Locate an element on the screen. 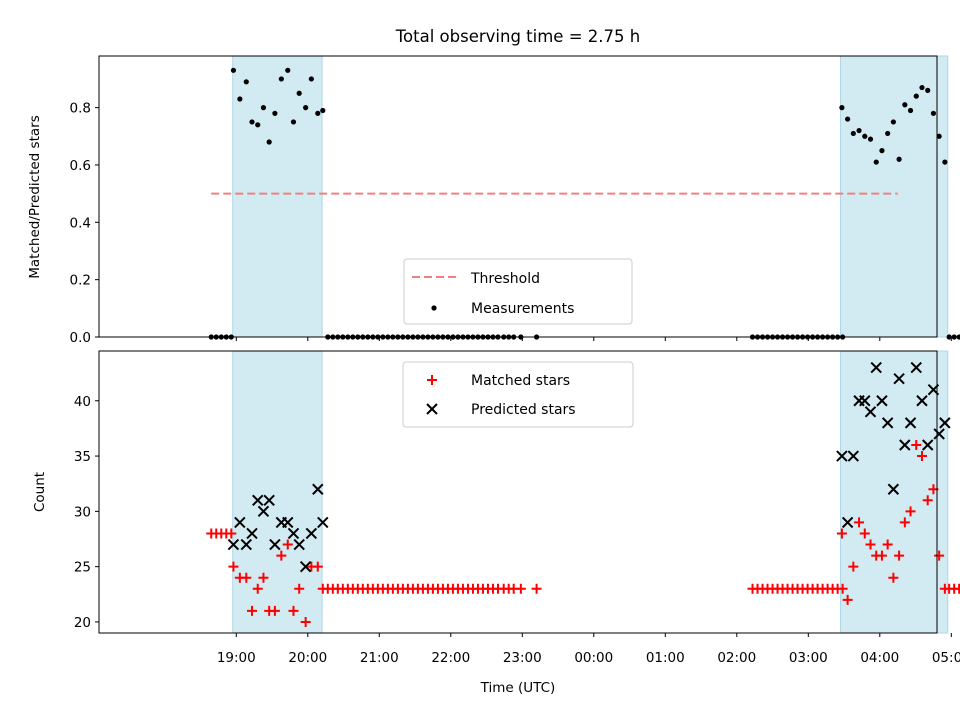  x-tick-label: 00:00 is located at coordinates (593, 658).